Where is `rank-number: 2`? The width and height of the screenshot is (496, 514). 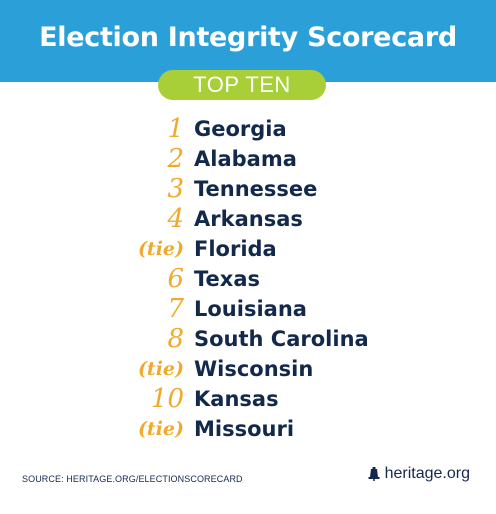
rank-number: 2 is located at coordinates (175, 159).